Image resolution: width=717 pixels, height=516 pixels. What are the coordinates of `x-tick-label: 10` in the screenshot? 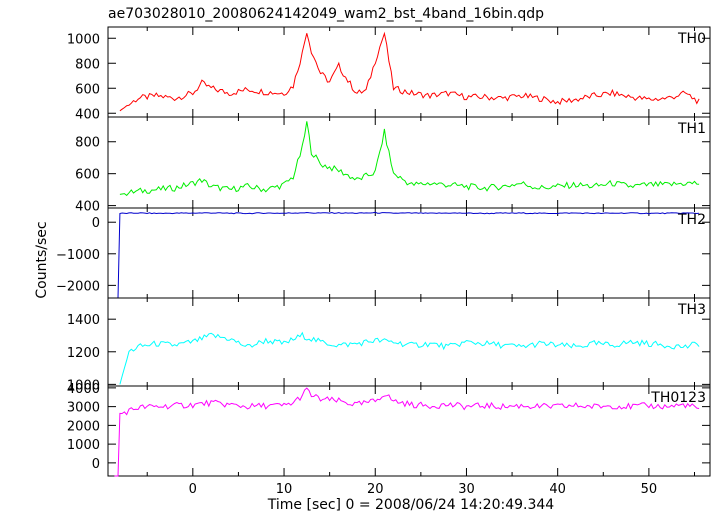 It's located at (284, 489).